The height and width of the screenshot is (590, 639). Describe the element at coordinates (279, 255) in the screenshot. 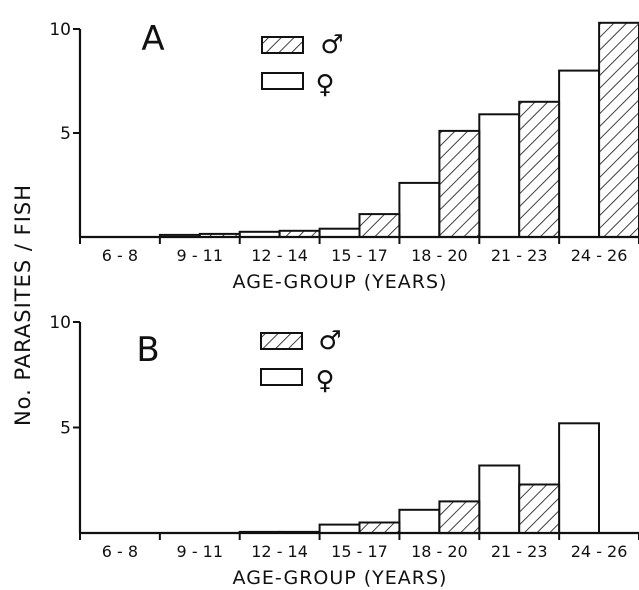

I see `panel-a-x-tick-label: 12 - 14` at that location.